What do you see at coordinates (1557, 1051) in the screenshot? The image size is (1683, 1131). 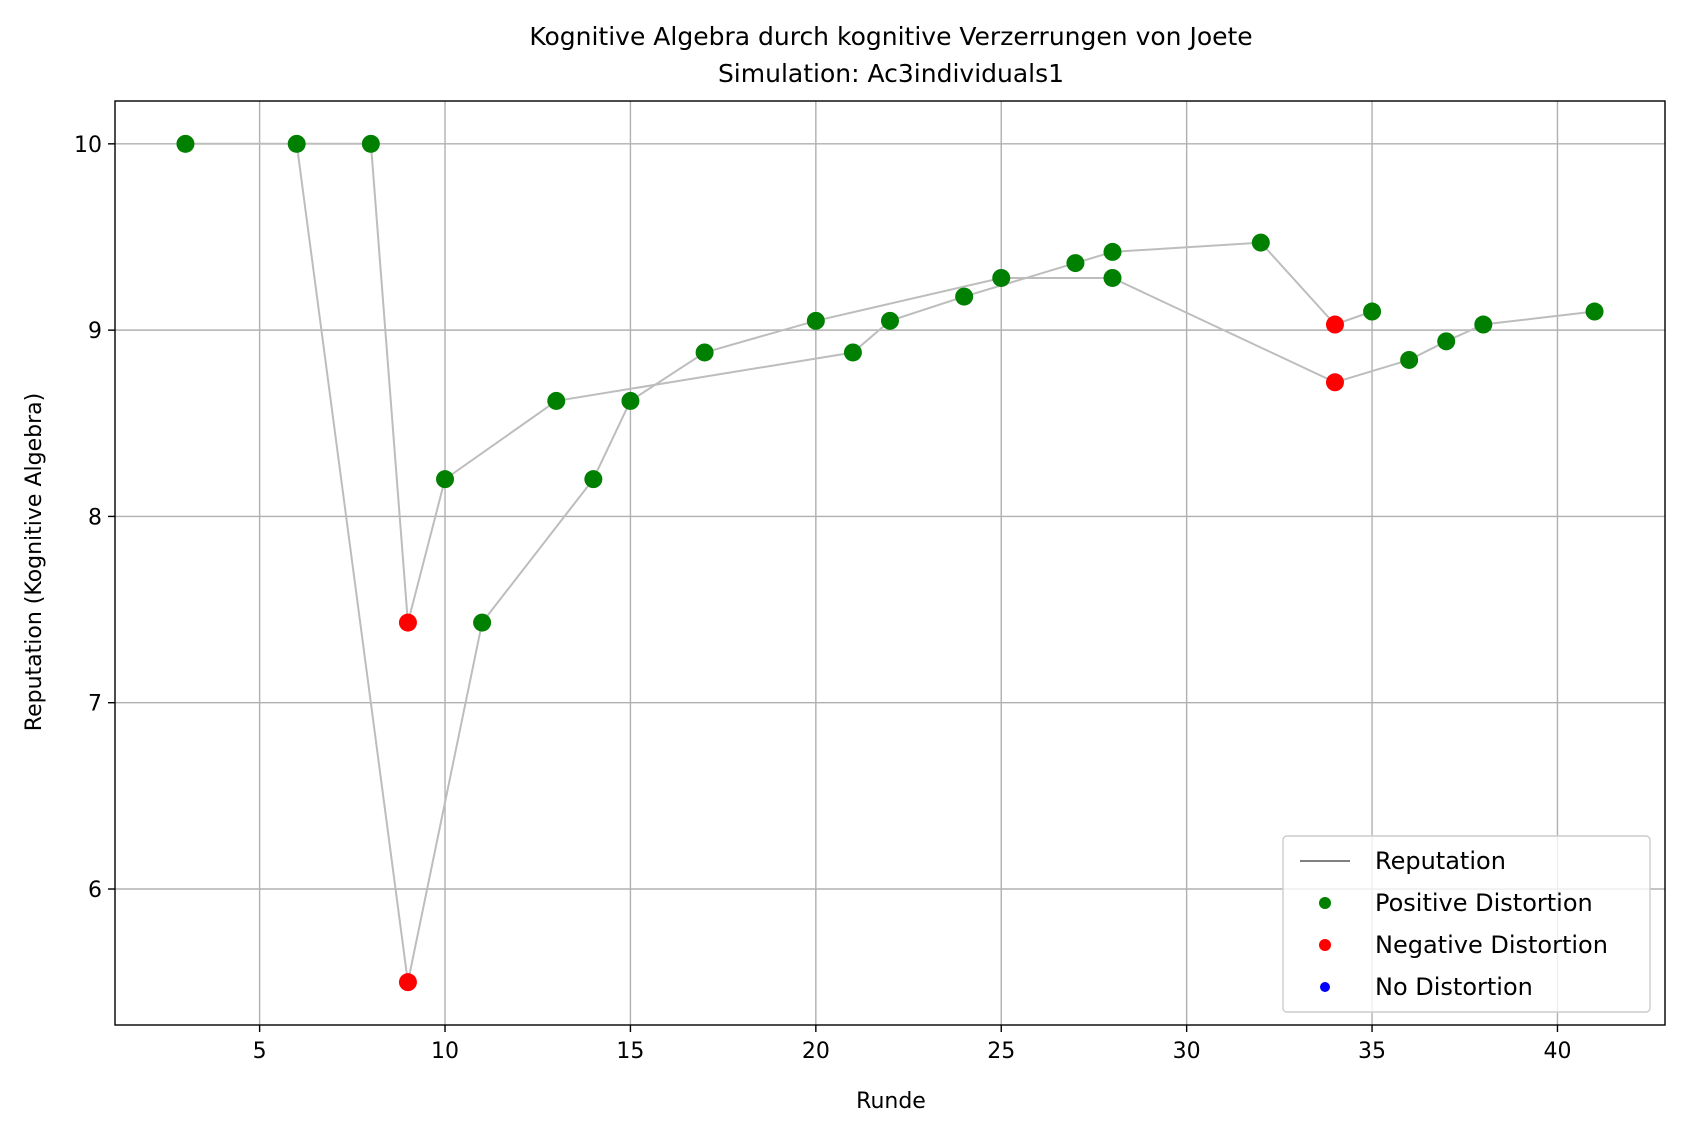 I see `x-tick-label: 40` at bounding box center [1557, 1051].